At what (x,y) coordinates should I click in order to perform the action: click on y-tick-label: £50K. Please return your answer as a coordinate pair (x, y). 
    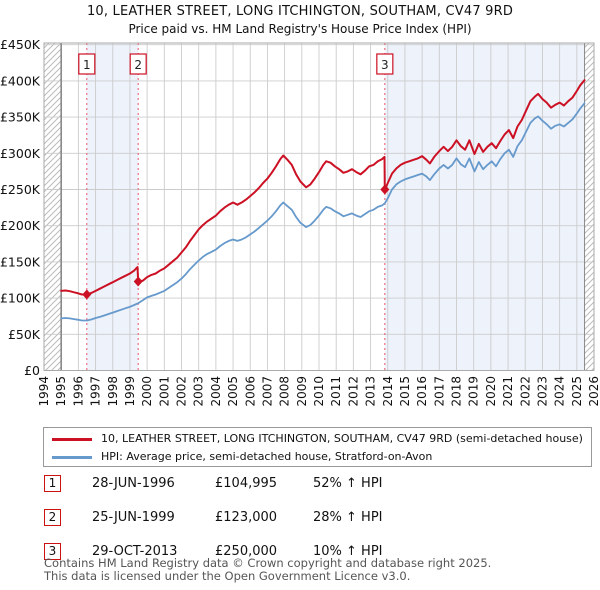
    Looking at the image, I should click on (24, 334).